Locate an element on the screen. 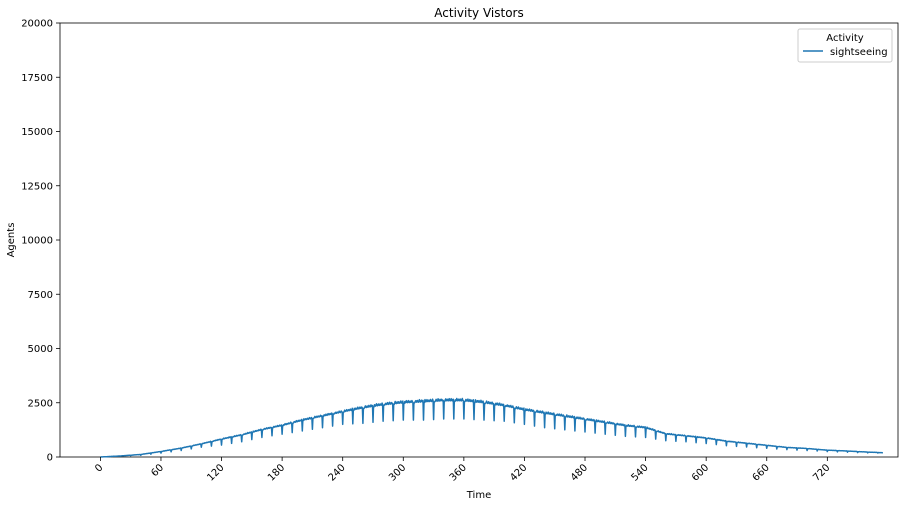  x-tick-label: 60 is located at coordinates (157, 470).